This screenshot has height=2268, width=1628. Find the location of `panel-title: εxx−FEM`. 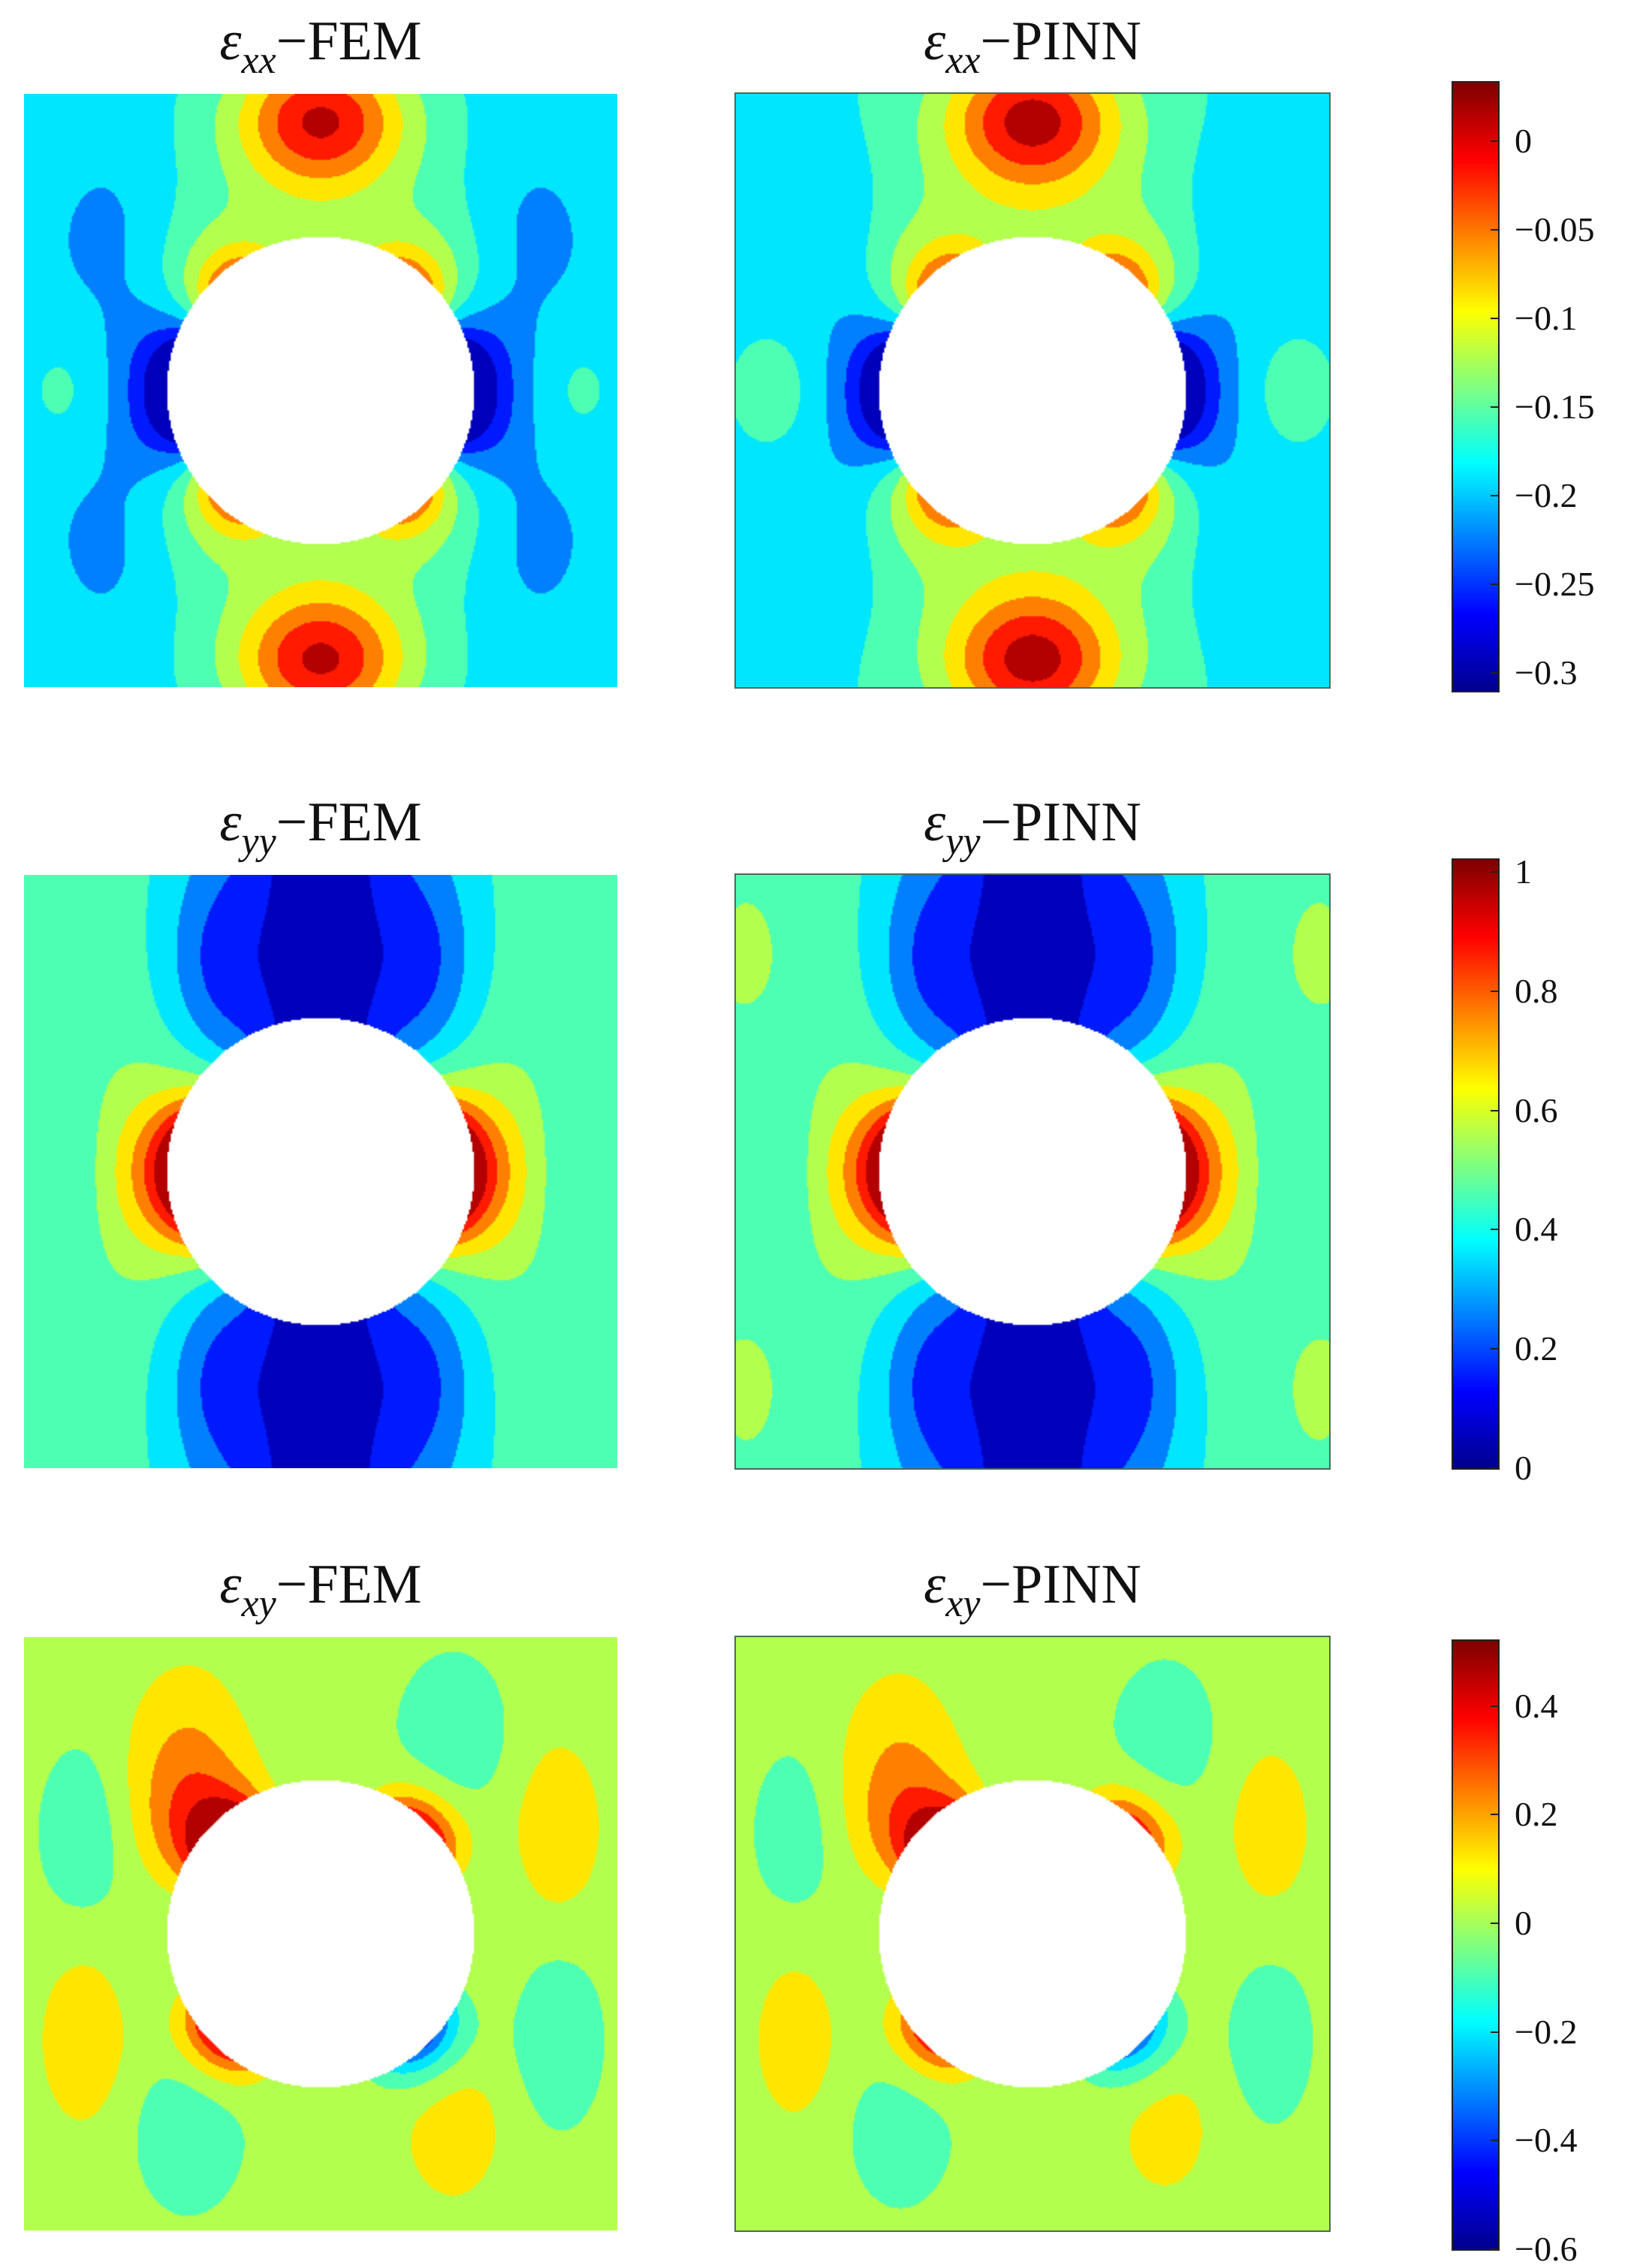

panel-title: εxx−FEM is located at coordinates (321, 45).